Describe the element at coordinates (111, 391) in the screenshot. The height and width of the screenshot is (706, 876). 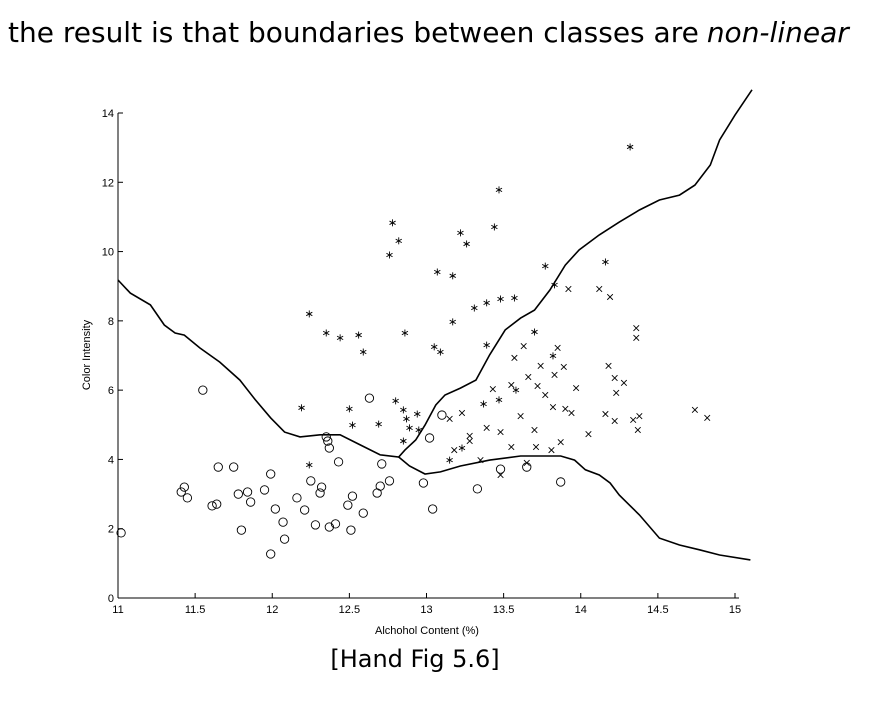
I see `y-tick-label: 6` at that location.